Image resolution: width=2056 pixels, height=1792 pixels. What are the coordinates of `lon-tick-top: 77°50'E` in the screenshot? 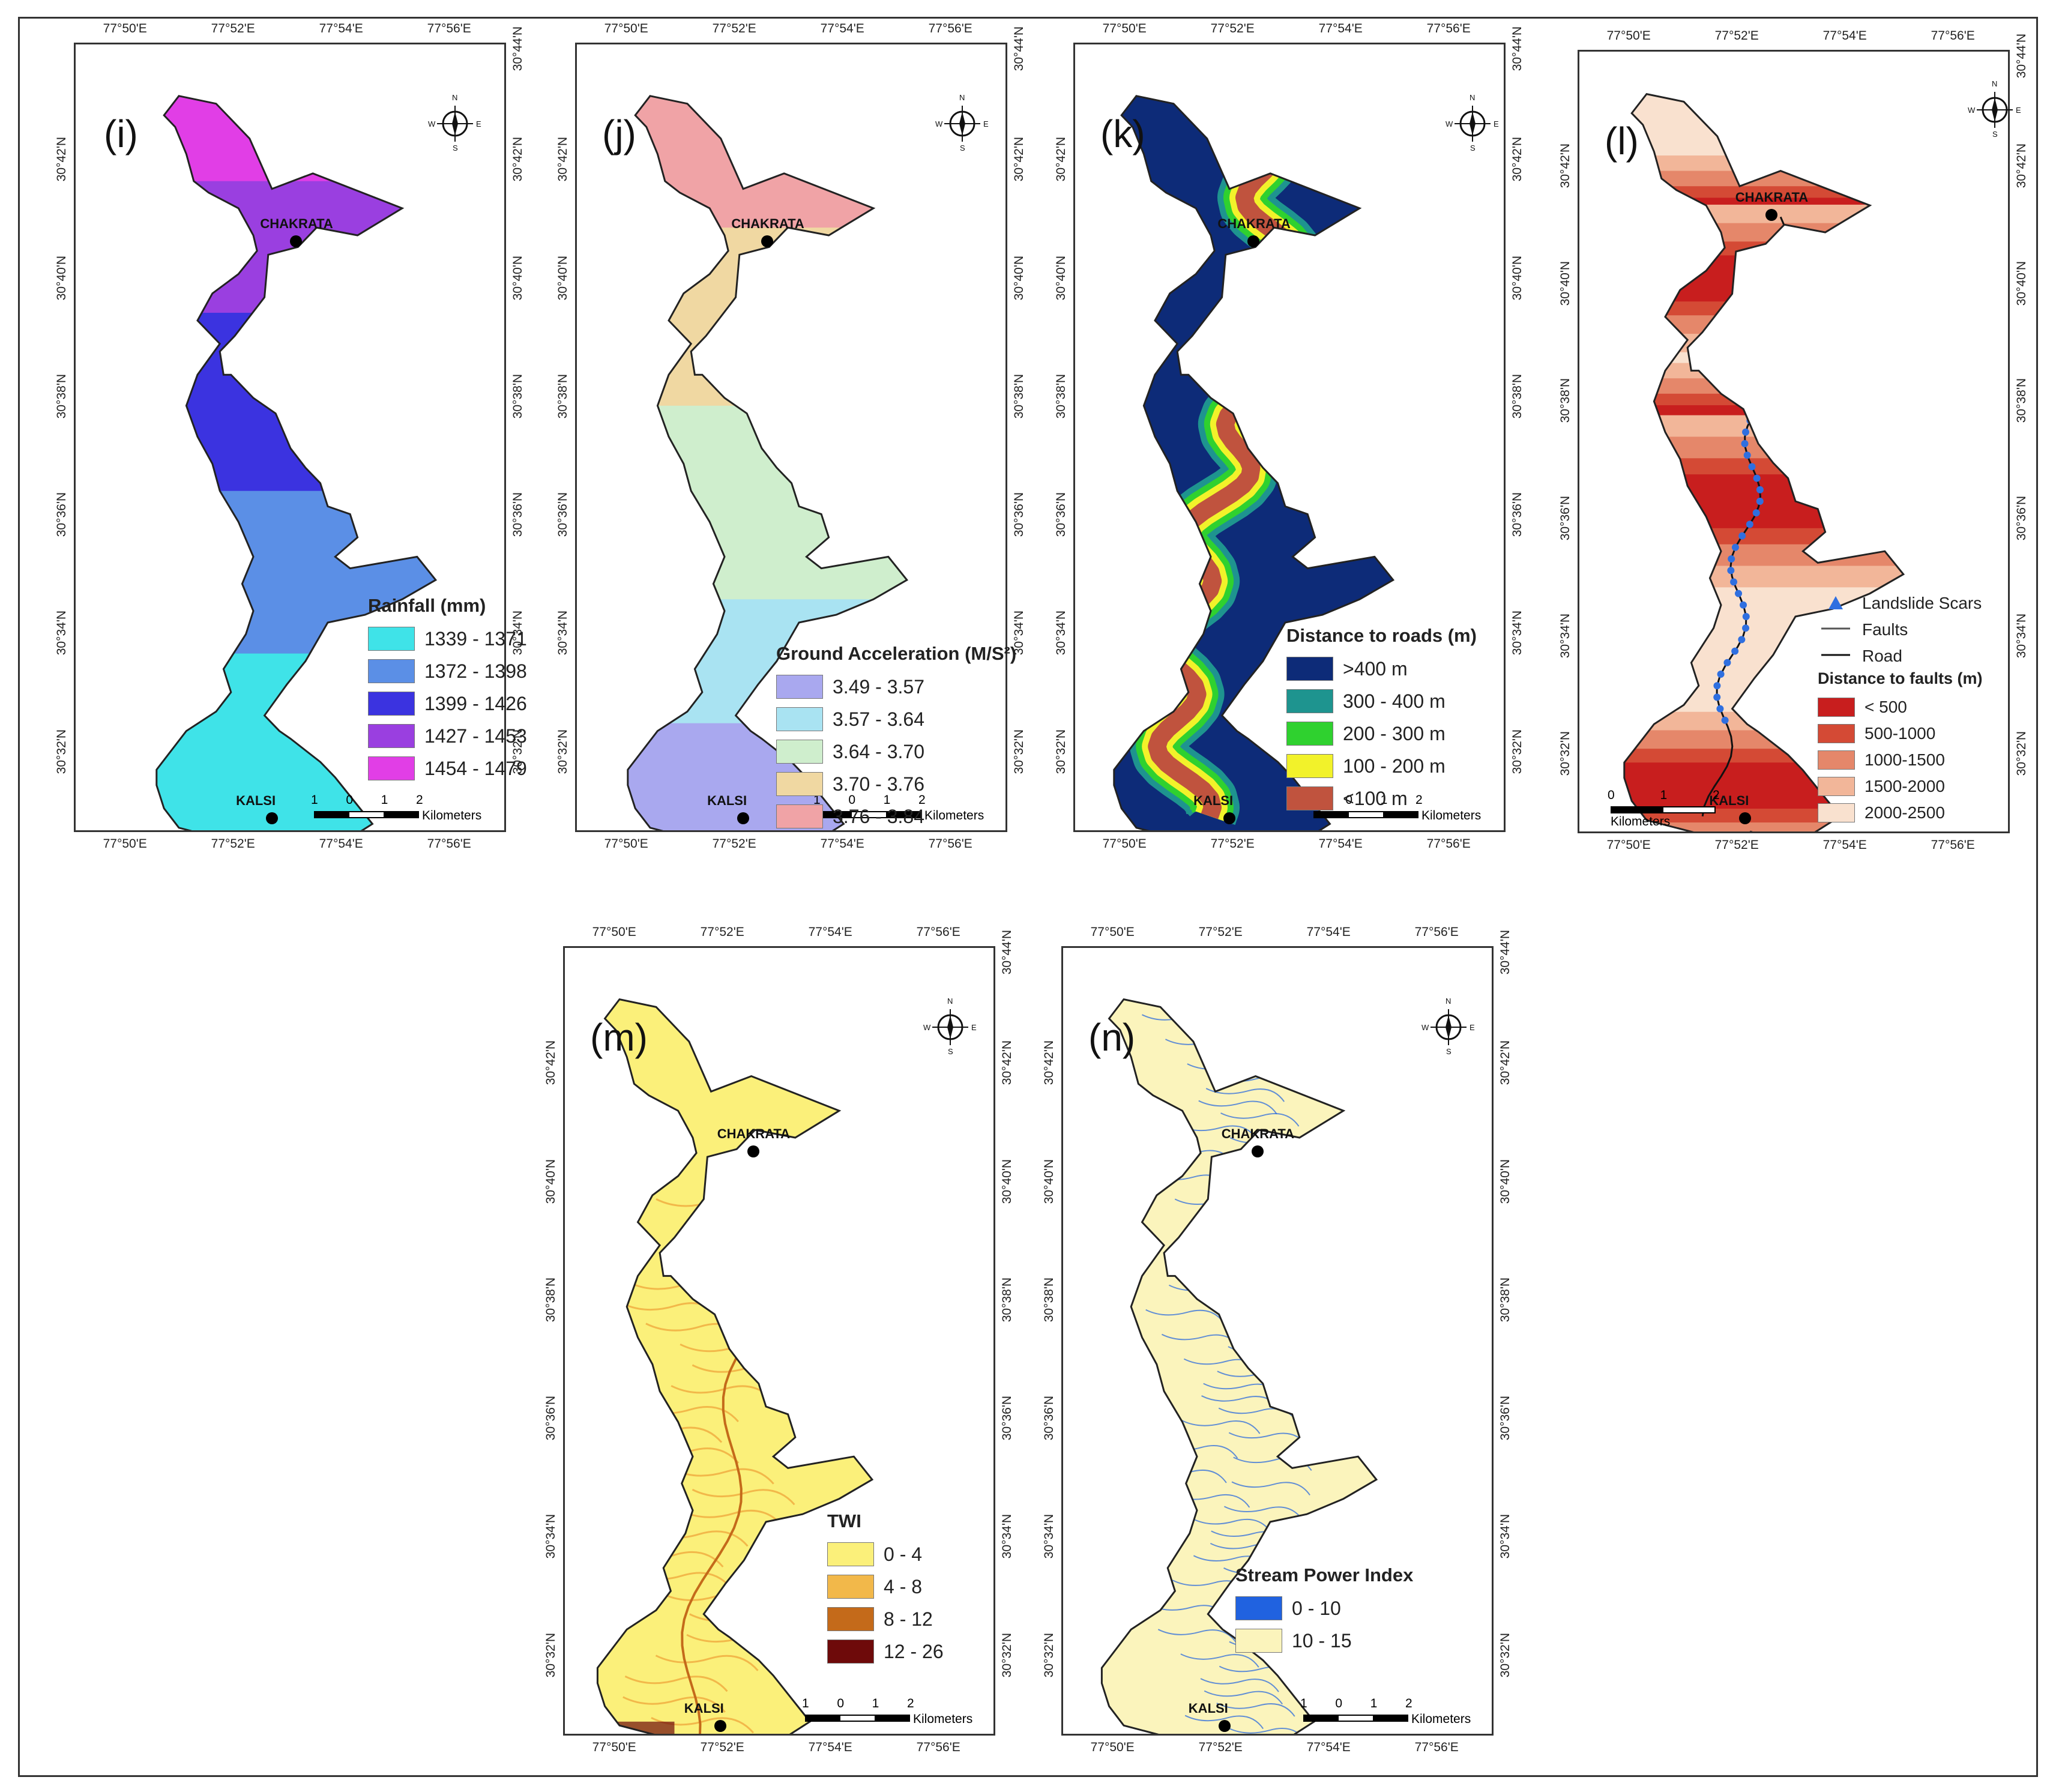 It's located at (626, 28).